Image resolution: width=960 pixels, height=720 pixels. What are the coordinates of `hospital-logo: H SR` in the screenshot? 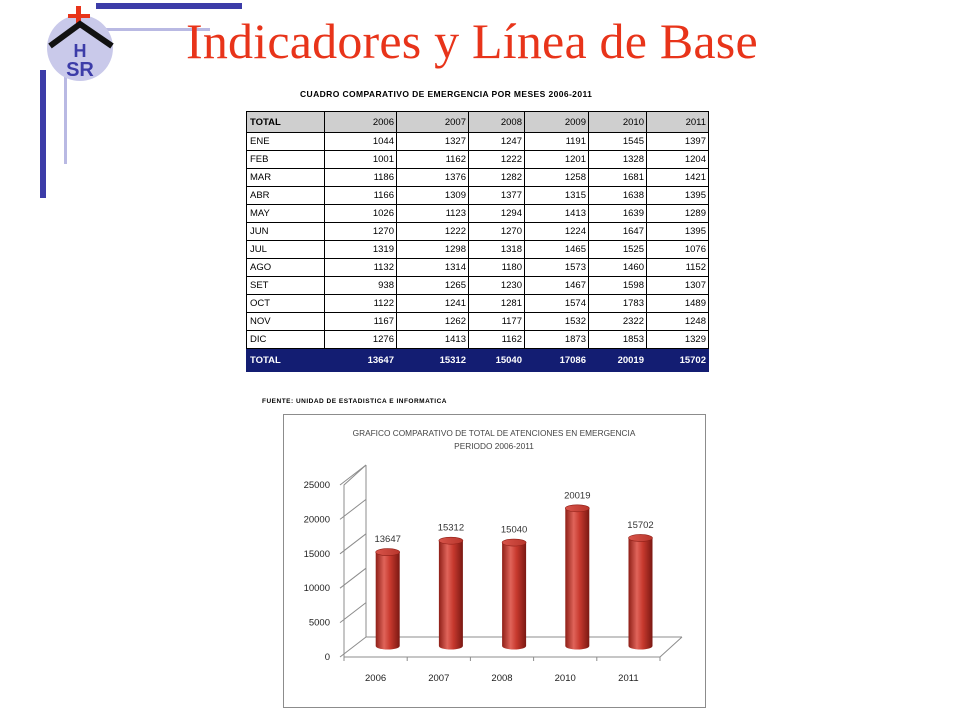 It's located at (80, 44).